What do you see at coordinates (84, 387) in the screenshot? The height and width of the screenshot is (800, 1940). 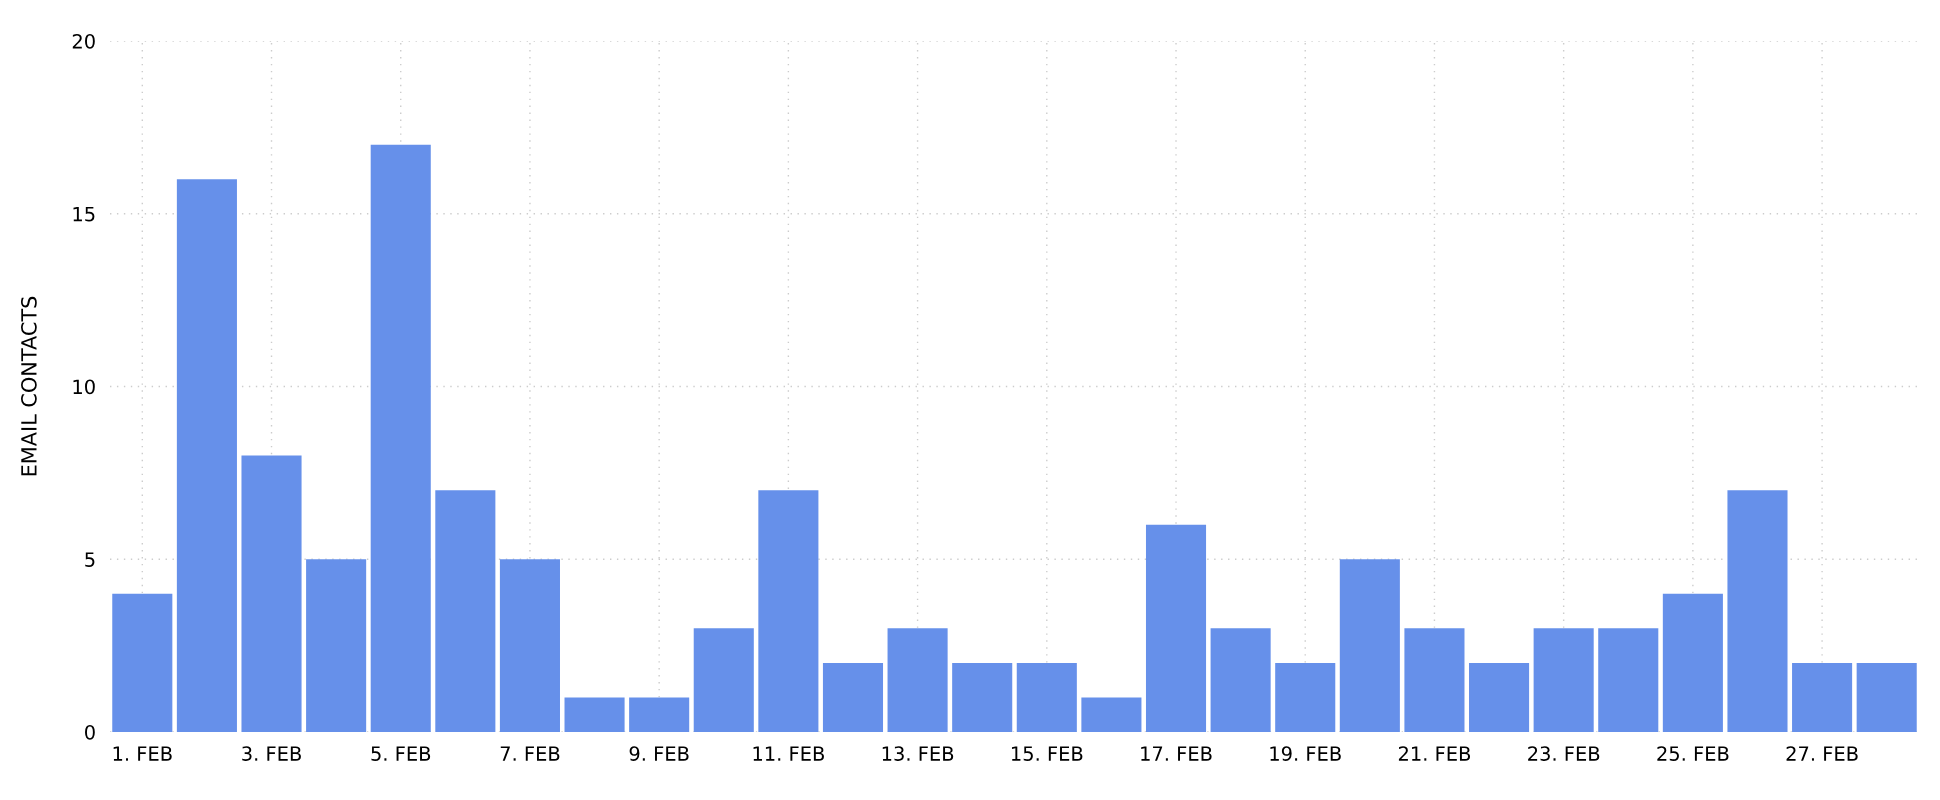 I see `y-tick-label: 10` at bounding box center [84, 387].